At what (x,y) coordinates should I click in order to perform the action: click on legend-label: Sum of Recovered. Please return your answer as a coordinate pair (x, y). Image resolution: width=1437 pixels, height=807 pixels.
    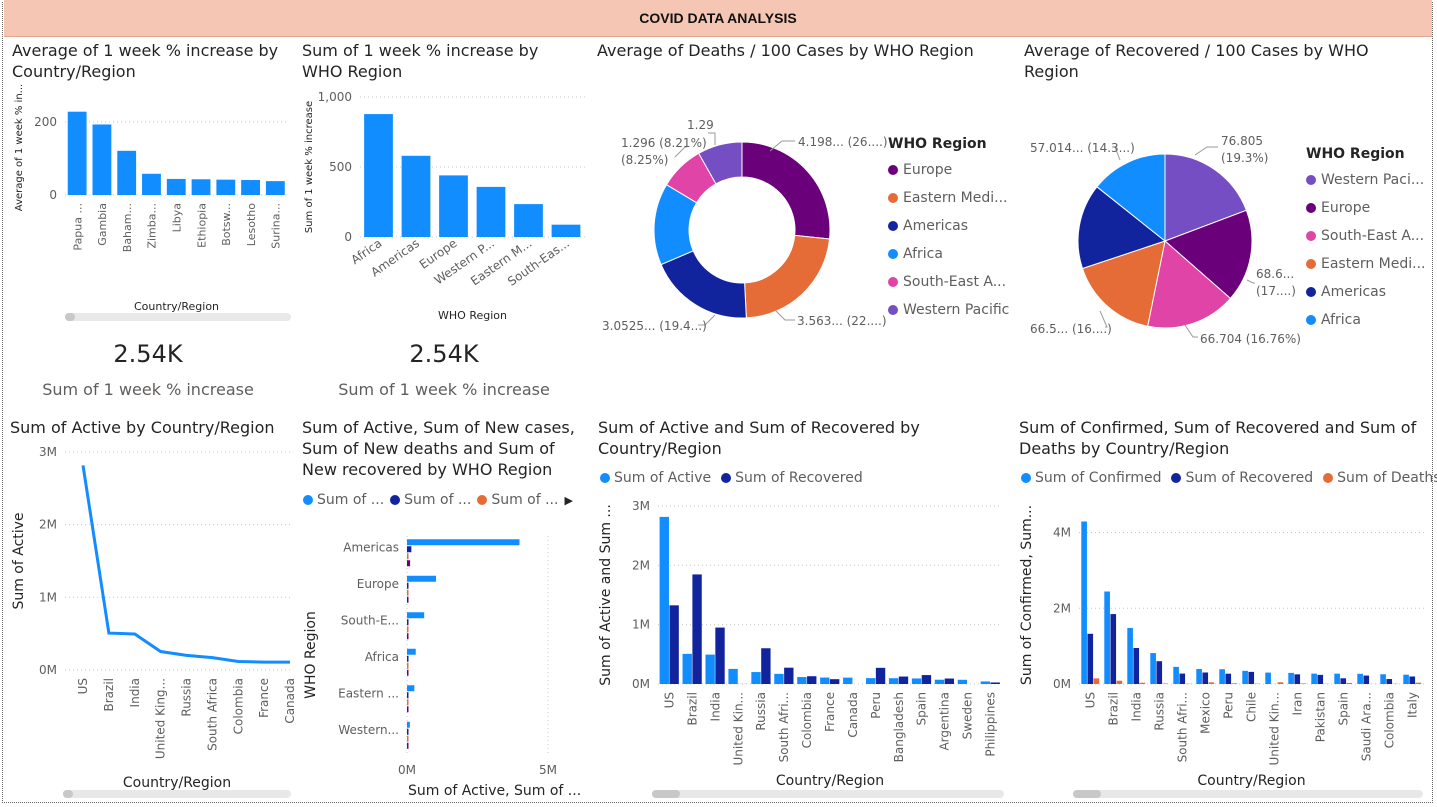
    Looking at the image, I should click on (799, 478).